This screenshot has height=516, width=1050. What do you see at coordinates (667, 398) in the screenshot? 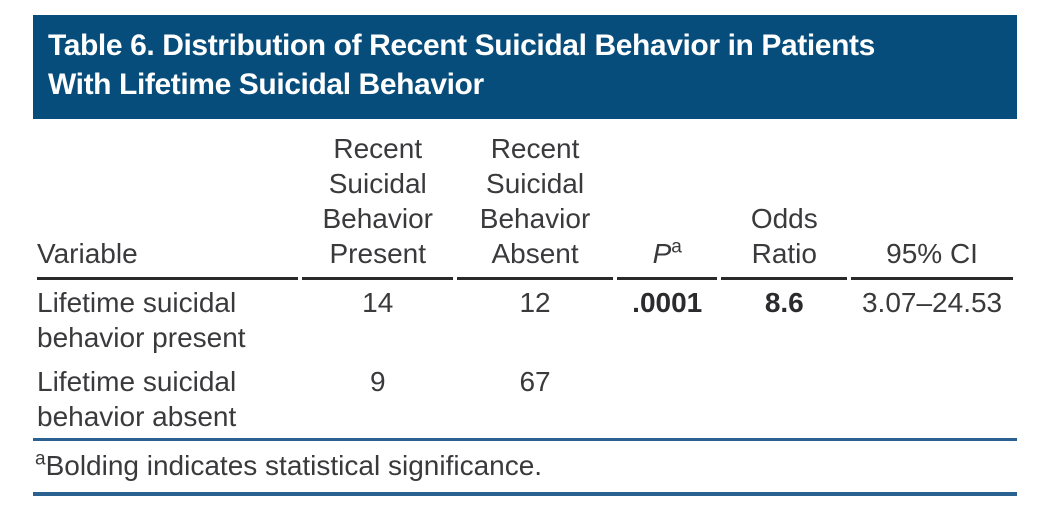
I see `cell-p-value` at bounding box center [667, 398].